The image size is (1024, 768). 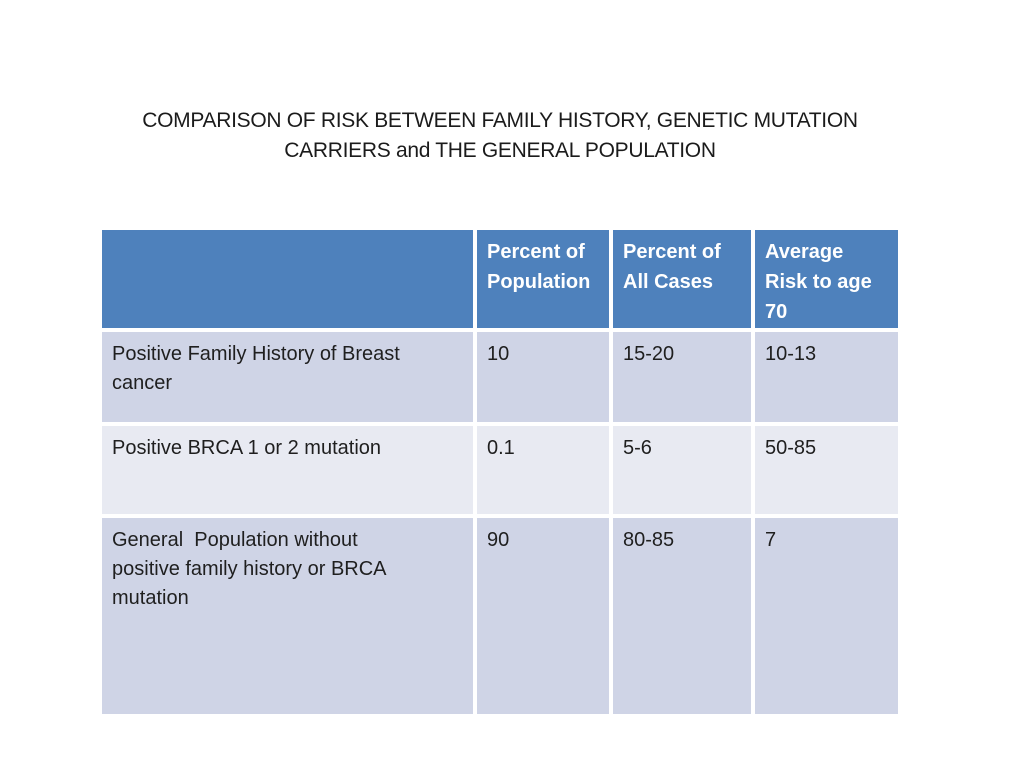 I want to click on header-cell-percent-of-all-cases: Percent of All Cases, so click(x=682, y=279).